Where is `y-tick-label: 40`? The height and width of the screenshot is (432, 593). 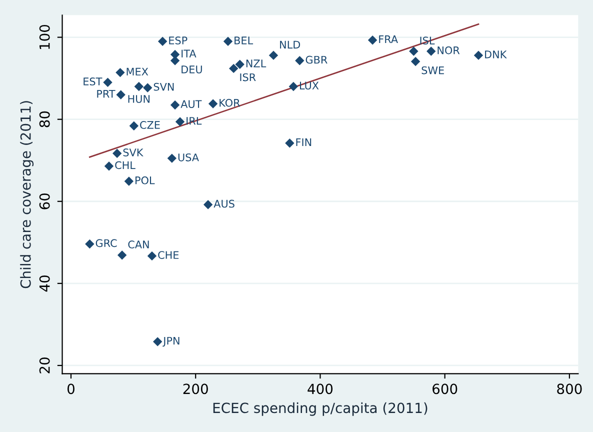
y-tick-label: 40 is located at coordinates (44, 284).